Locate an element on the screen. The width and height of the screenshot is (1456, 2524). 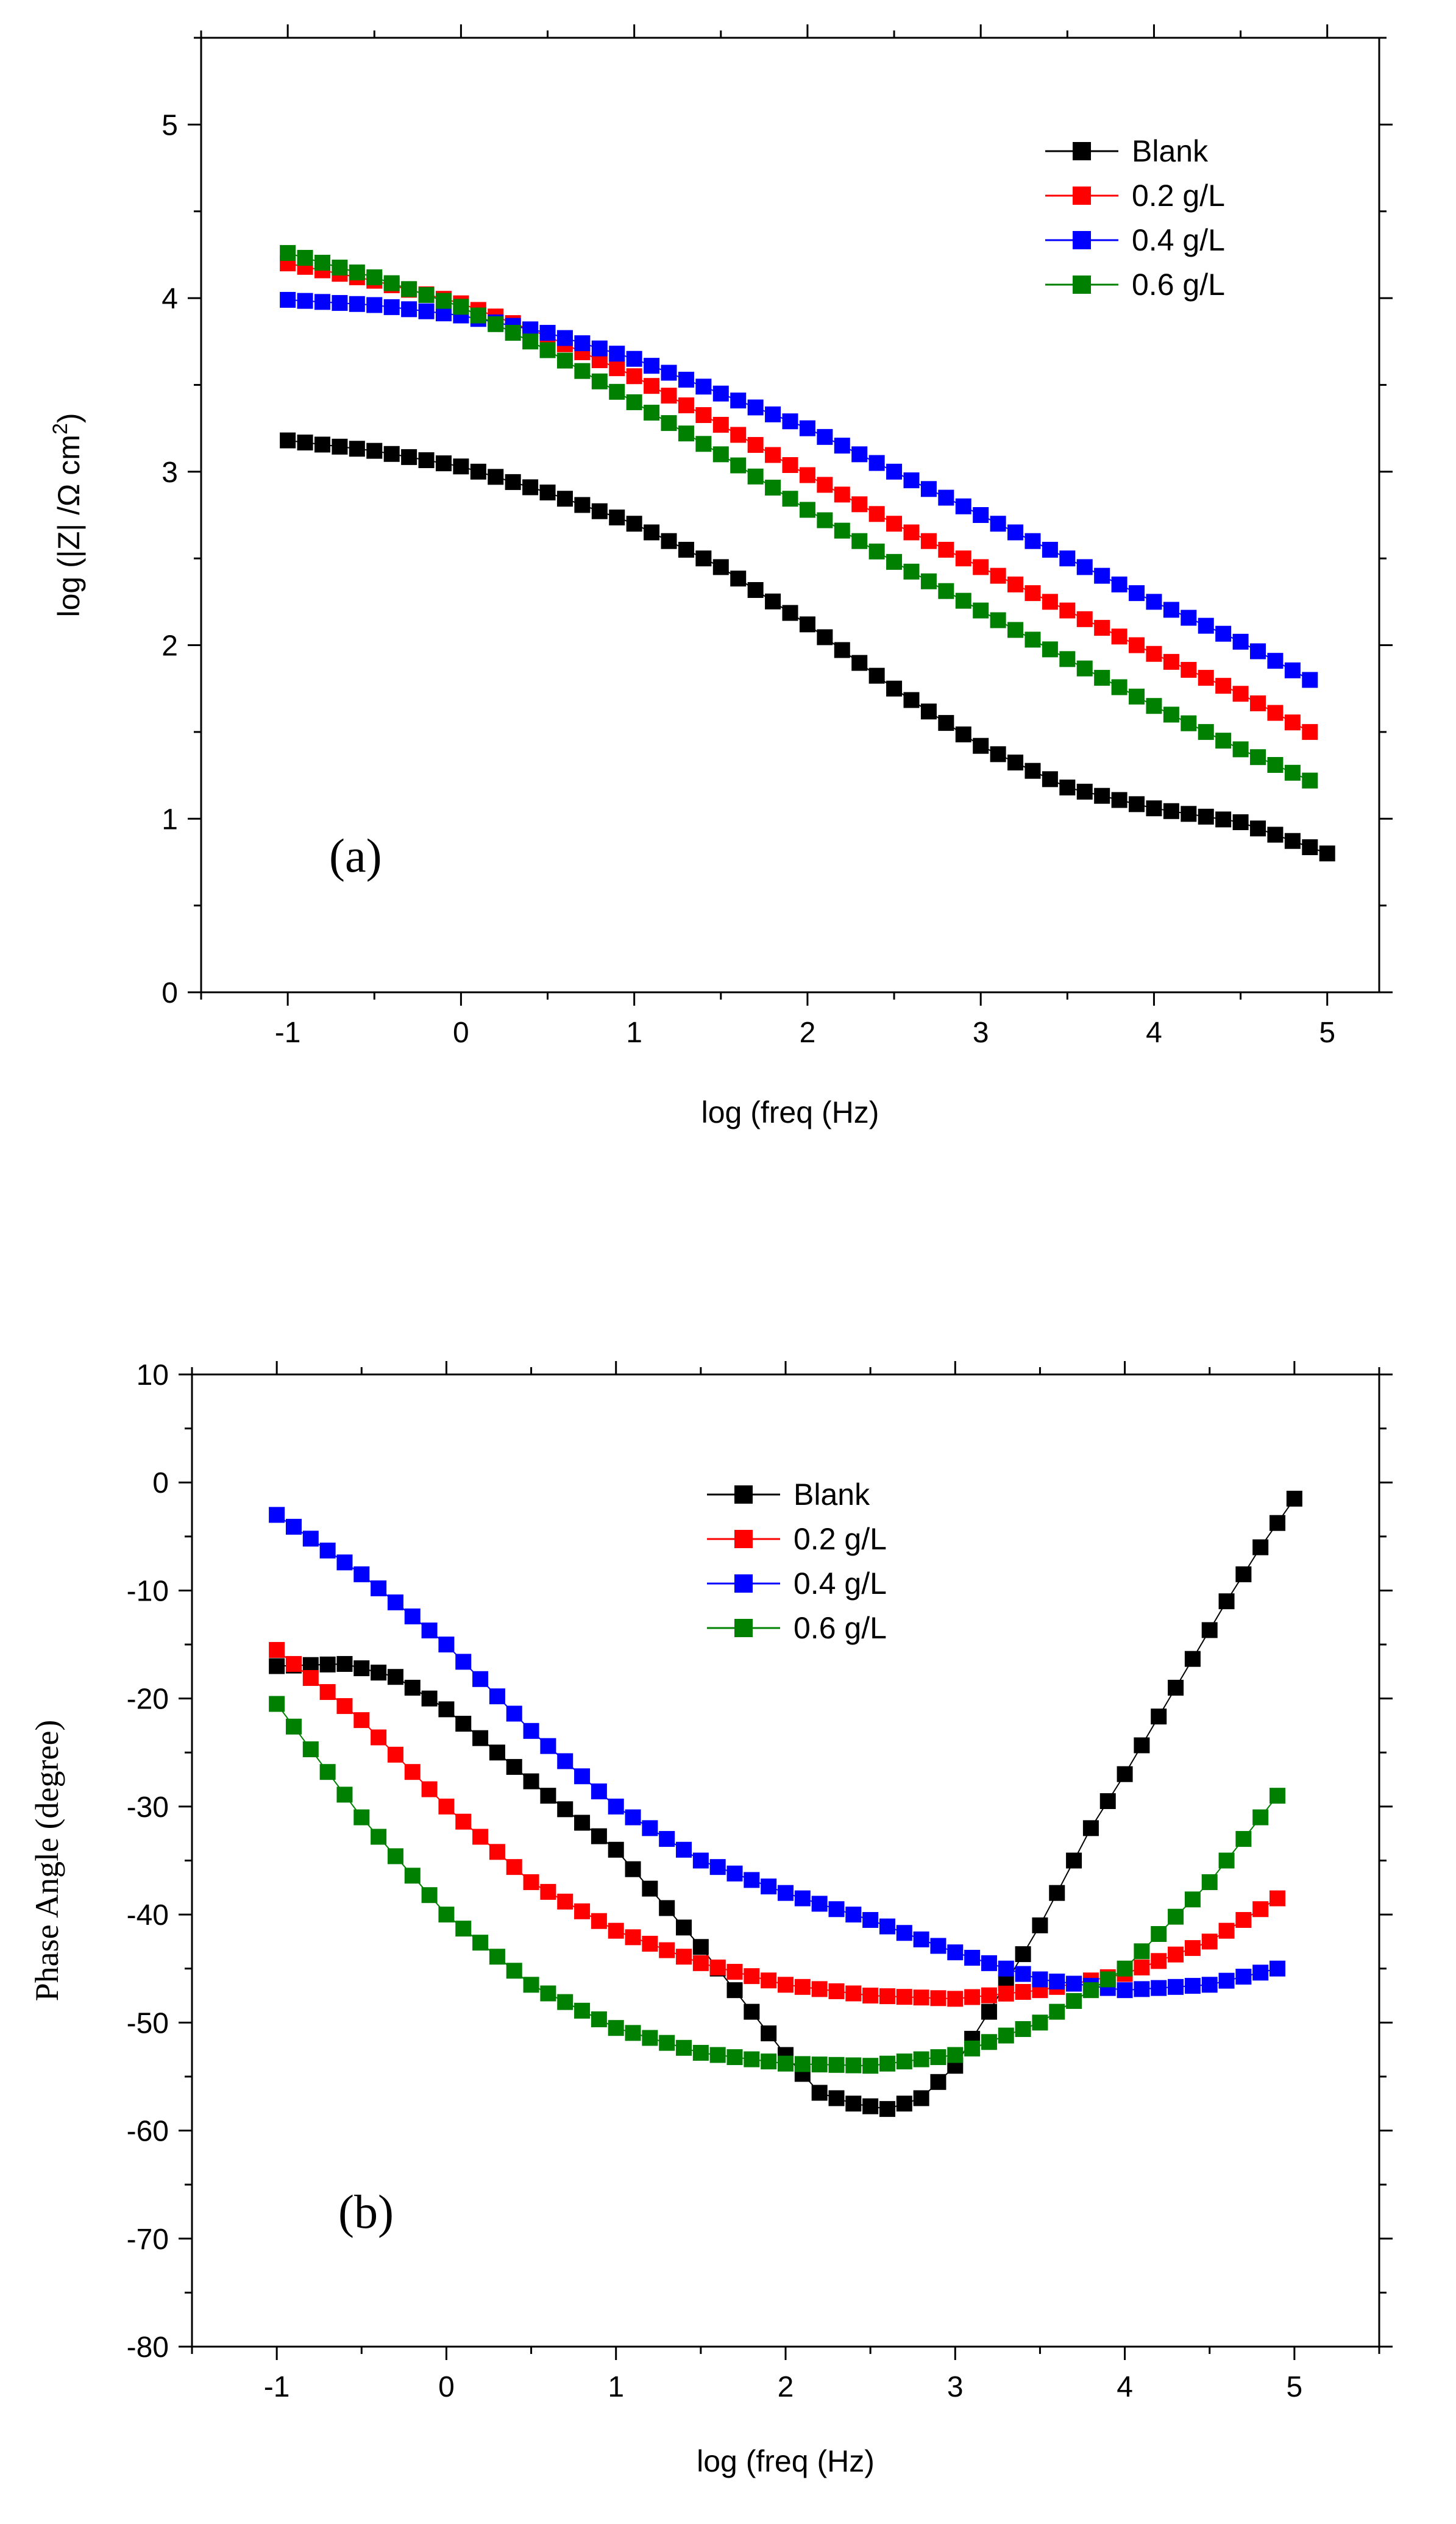
y-tick-label: 3 is located at coordinates (170, 473).